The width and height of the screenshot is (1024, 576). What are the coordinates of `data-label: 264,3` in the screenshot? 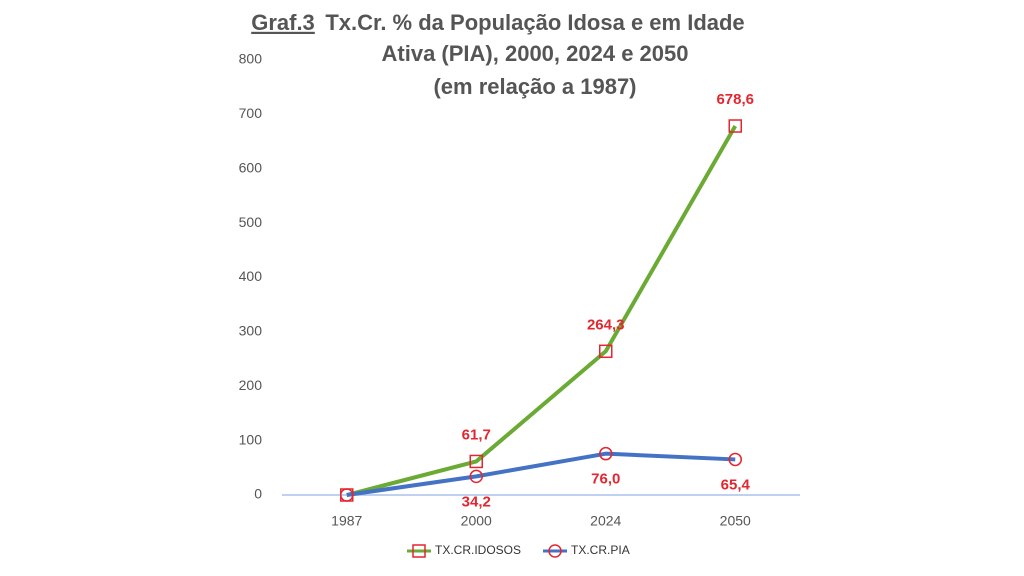 It's located at (606, 324).